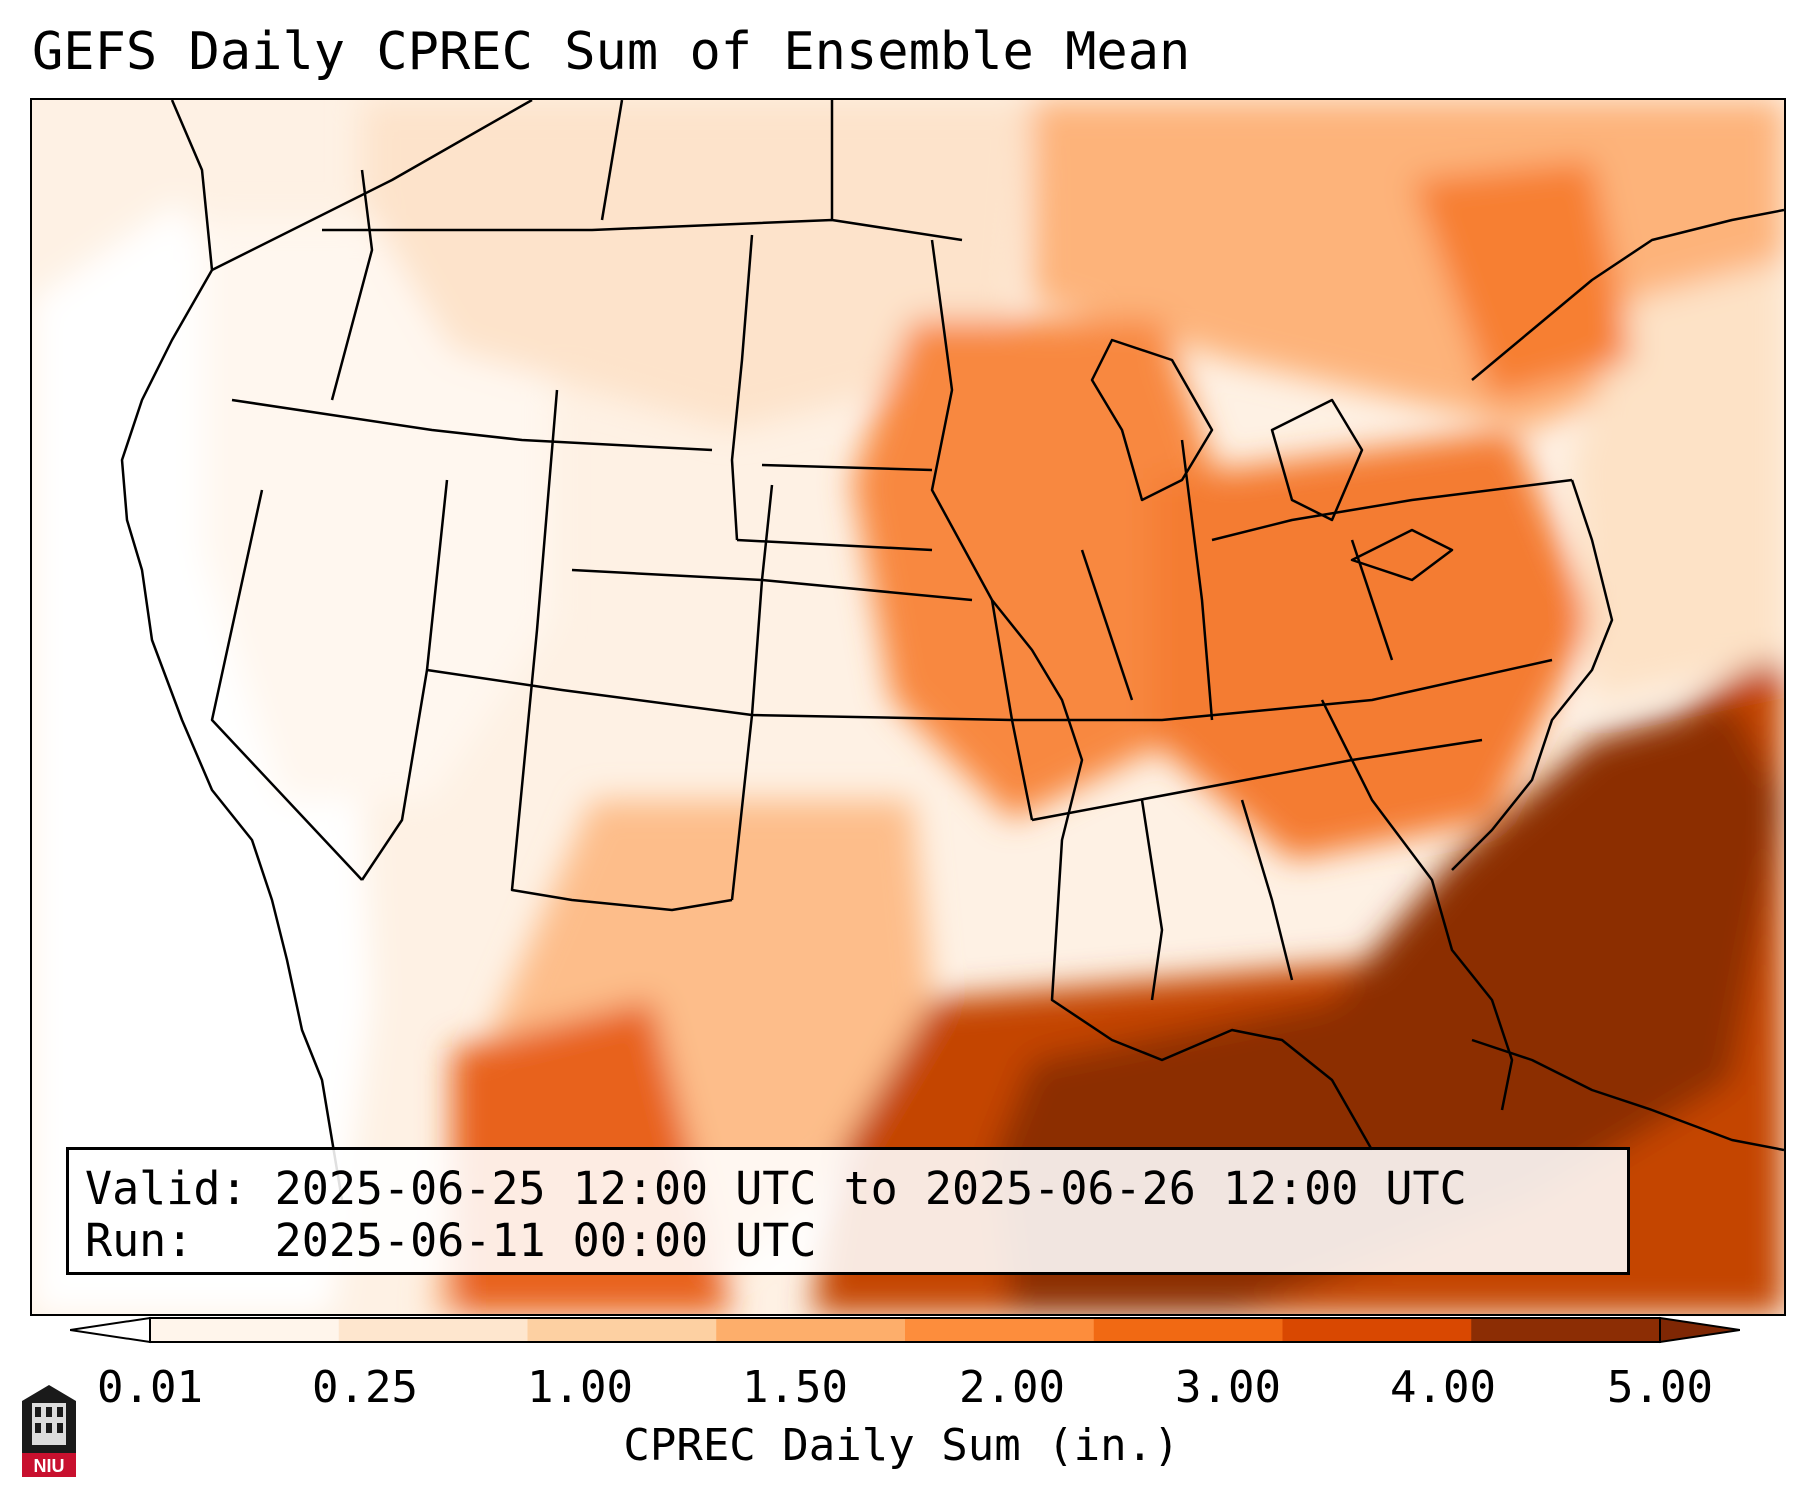  I want to click on tick-label-2: 1.00, so click(580, 1387).